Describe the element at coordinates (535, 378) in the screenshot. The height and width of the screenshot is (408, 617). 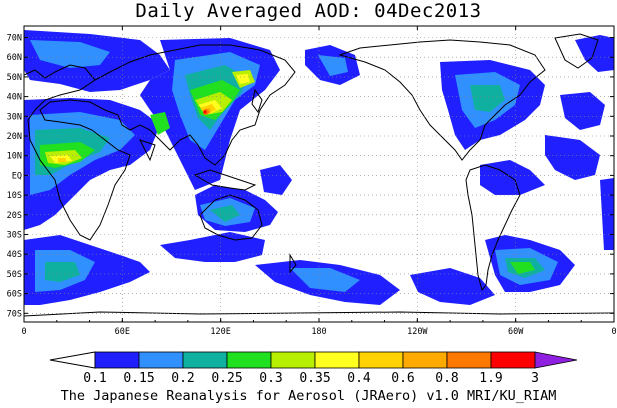
I see `colorbar-label: 3` at that location.